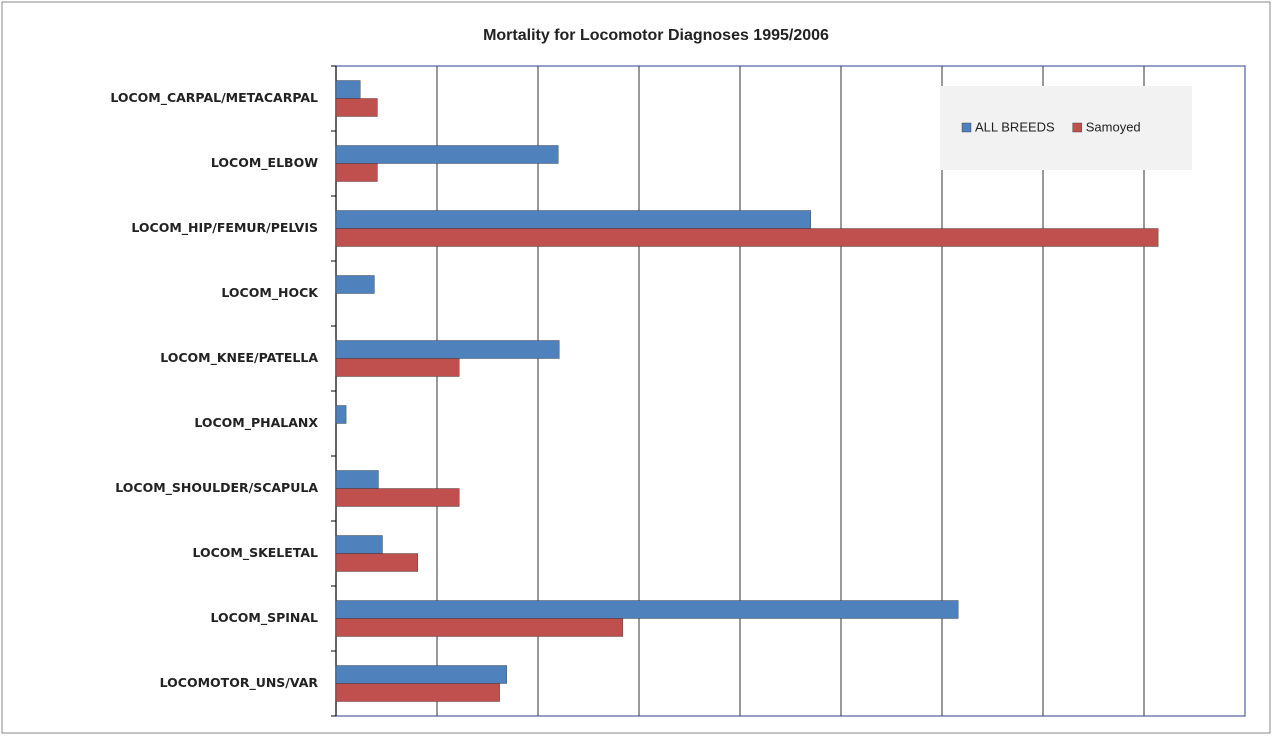 The height and width of the screenshot is (736, 1273). Describe the element at coordinates (214, 98) in the screenshot. I see `y-tick-label: LOCOM_CARPAL/METACARPAL` at that location.